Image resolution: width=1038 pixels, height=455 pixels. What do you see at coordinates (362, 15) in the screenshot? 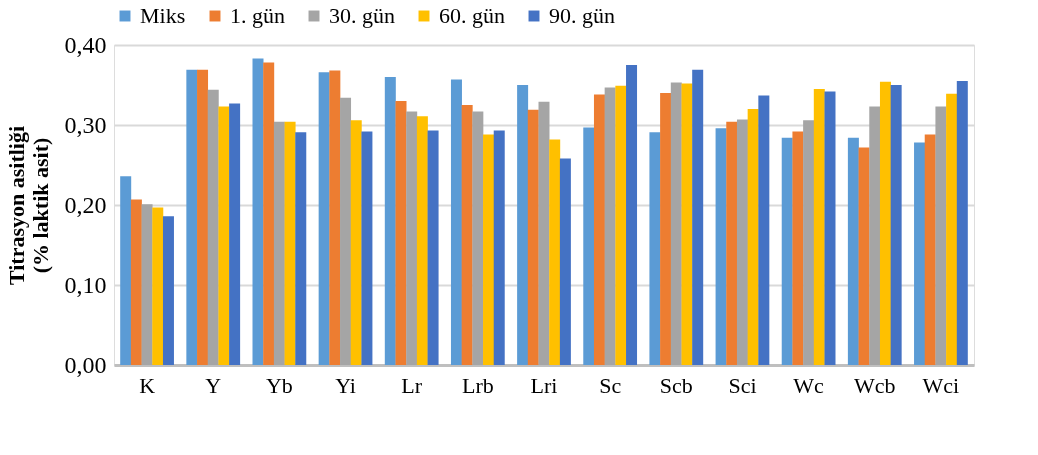
I see `legend-label: 30. gün` at bounding box center [362, 15].